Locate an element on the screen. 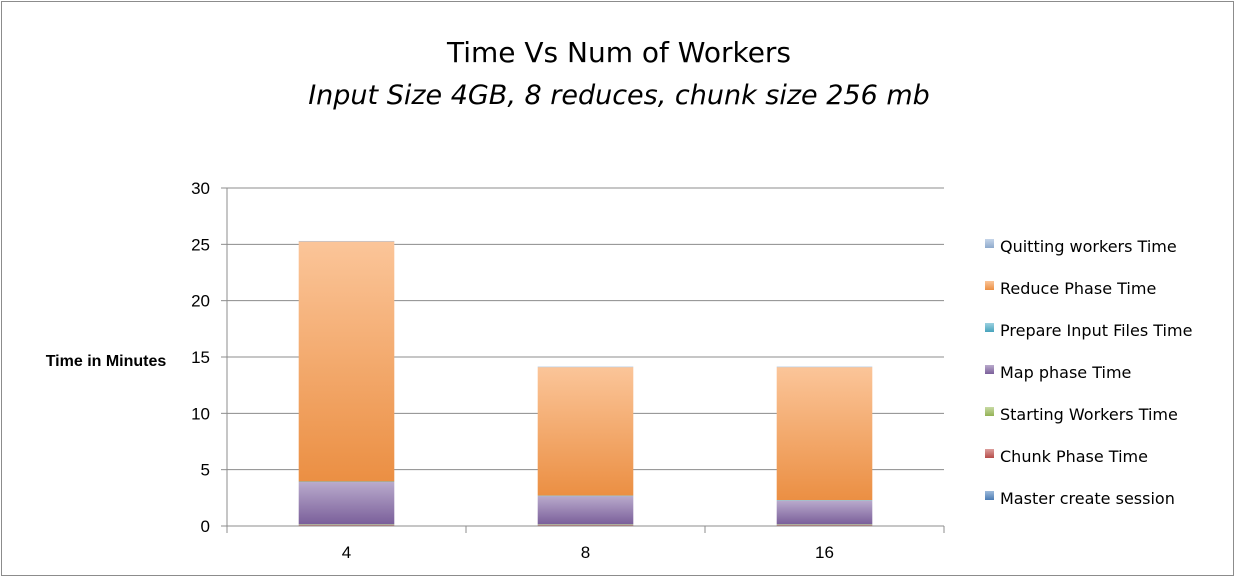 This screenshot has height=581, width=1237. y-tick-label: 0 is located at coordinates (205, 526).